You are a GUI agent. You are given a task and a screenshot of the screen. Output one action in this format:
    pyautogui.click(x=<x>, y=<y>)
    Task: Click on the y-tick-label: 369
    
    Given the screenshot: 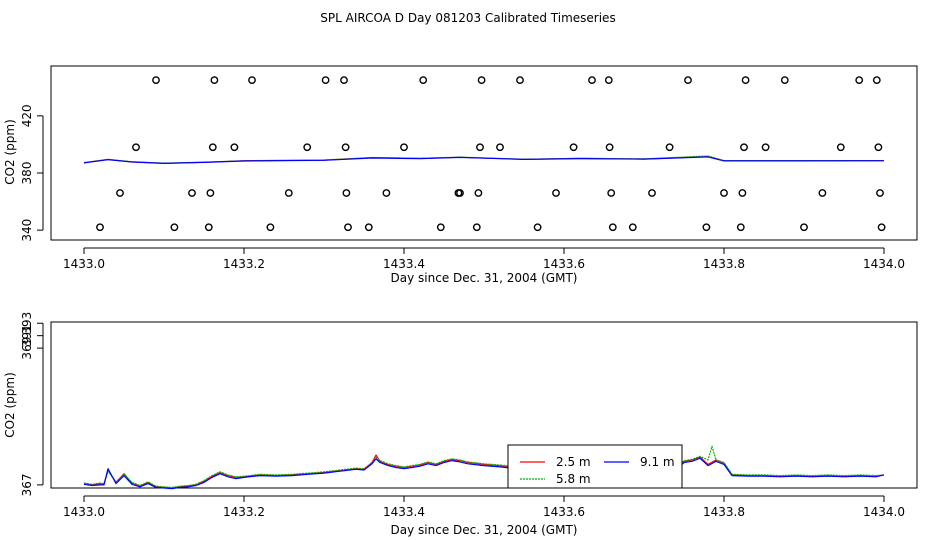 What is the action you would take?
    pyautogui.click(x=27, y=348)
    